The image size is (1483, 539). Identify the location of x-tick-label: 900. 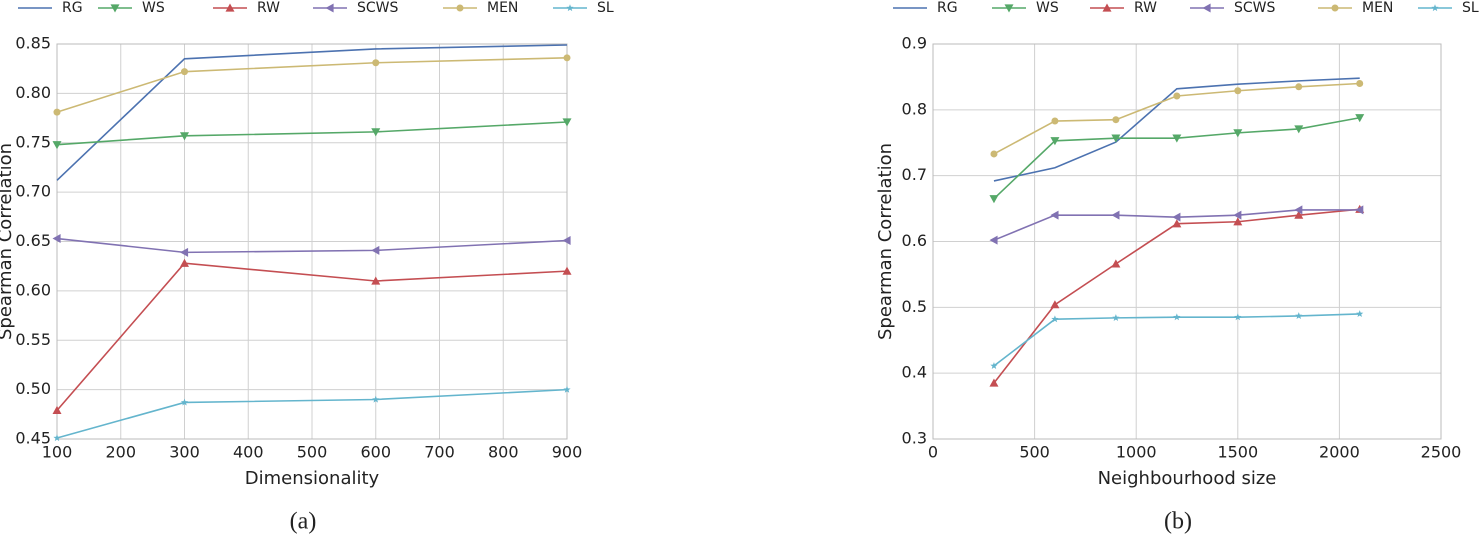
(567, 452).